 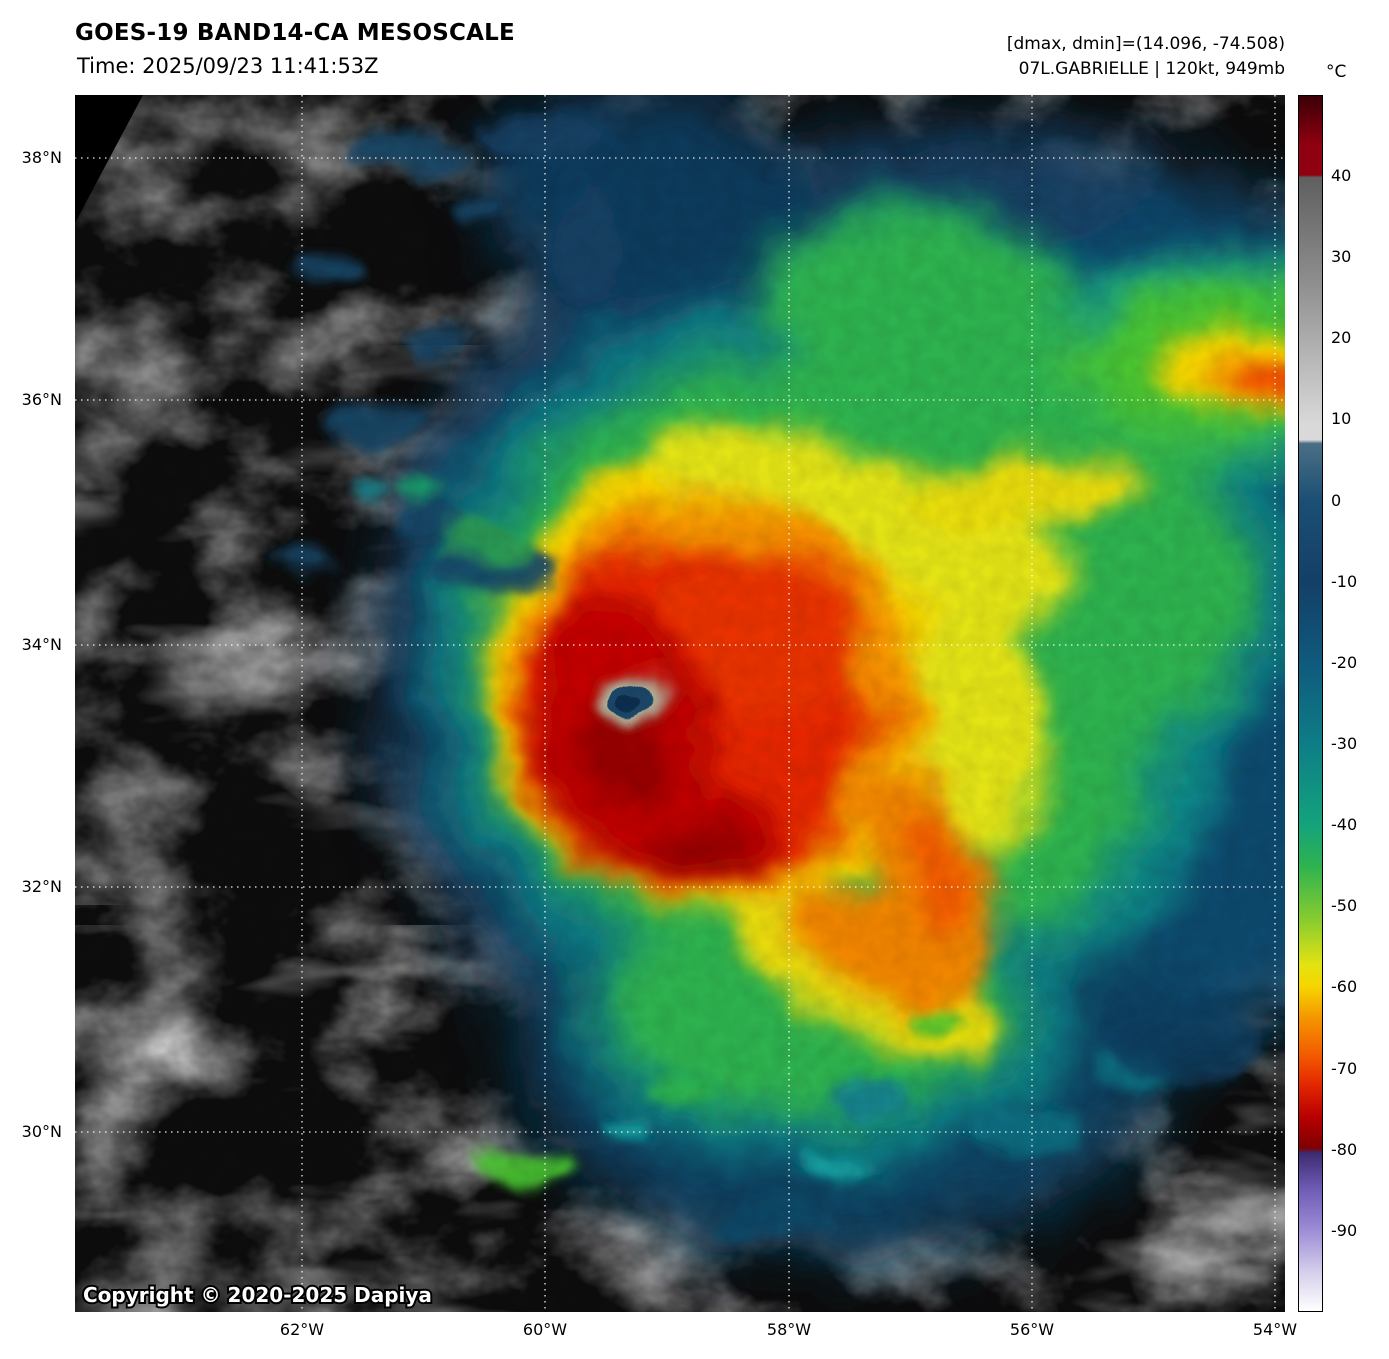 What do you see at coordinates (1336, 500) in the screenshot?
I see `colorbar-tick: 0` at bounding box center [1336, 500].